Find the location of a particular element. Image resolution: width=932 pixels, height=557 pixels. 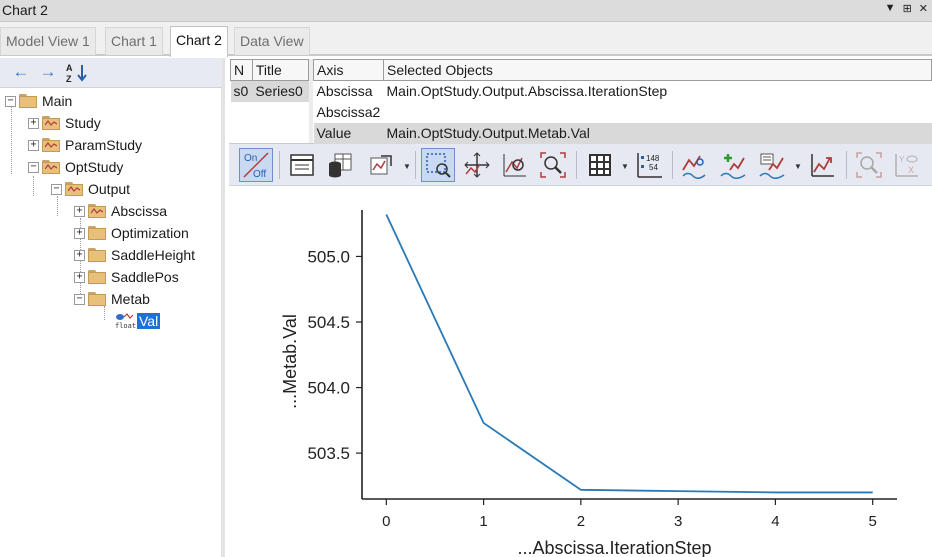

axis-cell: Value is located at coordinates (348, 133).